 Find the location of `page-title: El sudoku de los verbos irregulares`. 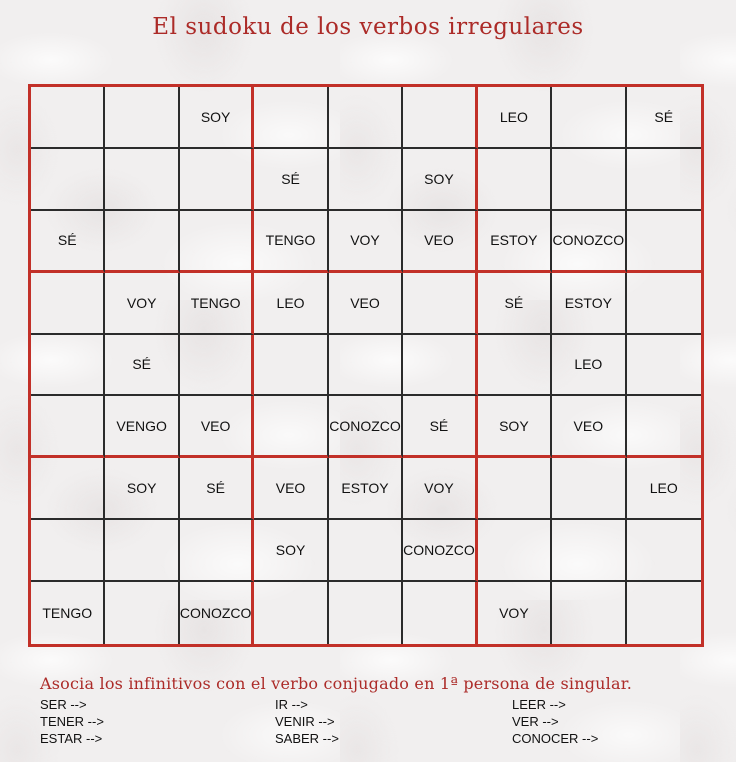

page-title: El sudoku de los verbos irregulares is located at coordinates (368, 27).